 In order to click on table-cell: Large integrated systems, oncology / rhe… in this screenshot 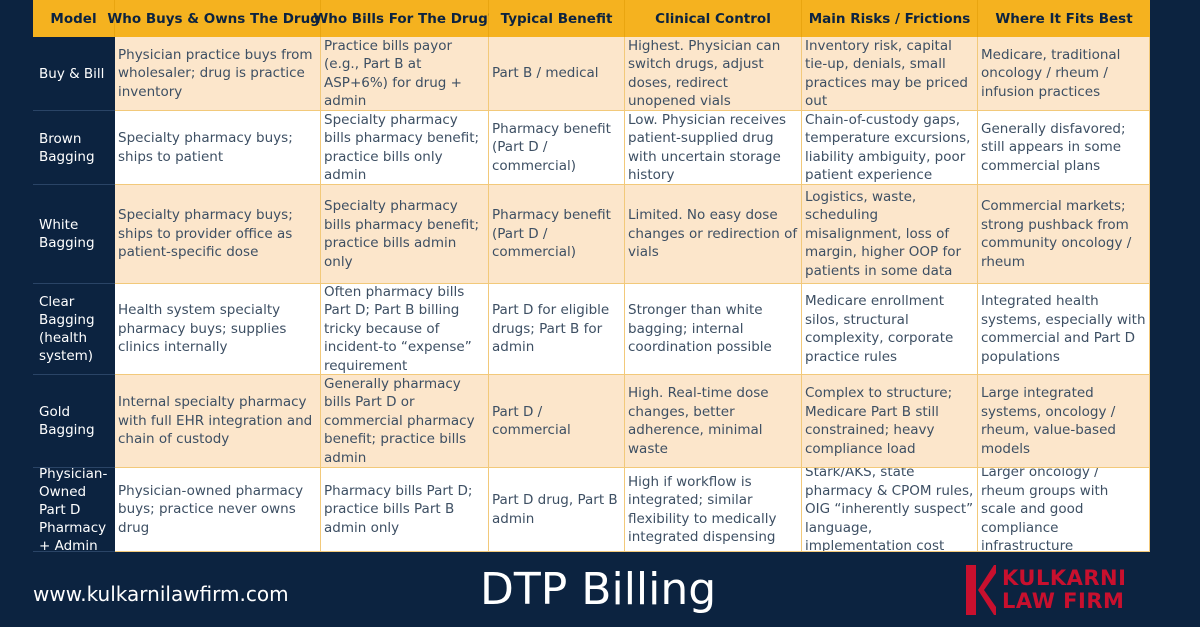, I will do `click(1064, 421)`.